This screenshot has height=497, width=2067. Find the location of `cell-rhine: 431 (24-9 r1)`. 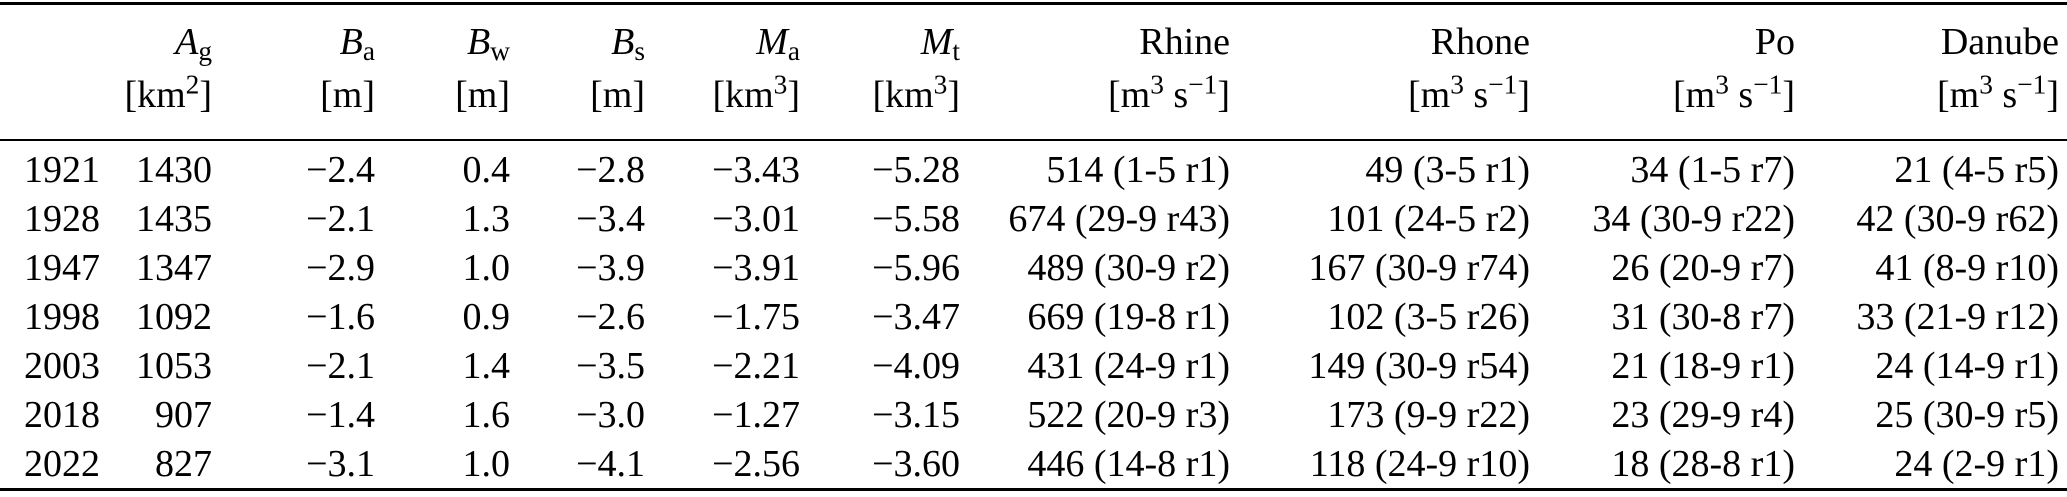

cell-rhine: 431 (24-9 r1) is located at coordinates (1128, 365).